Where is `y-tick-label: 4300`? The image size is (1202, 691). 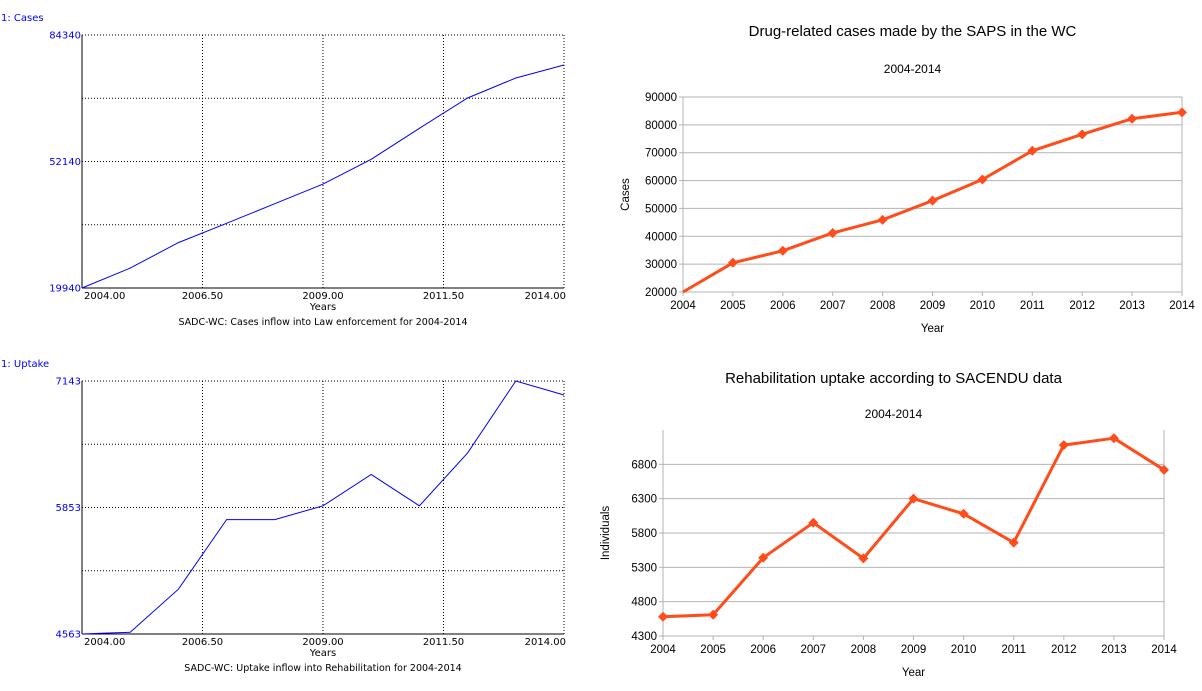
y-tick-label: 4300 is located at coordinates (644, 637).